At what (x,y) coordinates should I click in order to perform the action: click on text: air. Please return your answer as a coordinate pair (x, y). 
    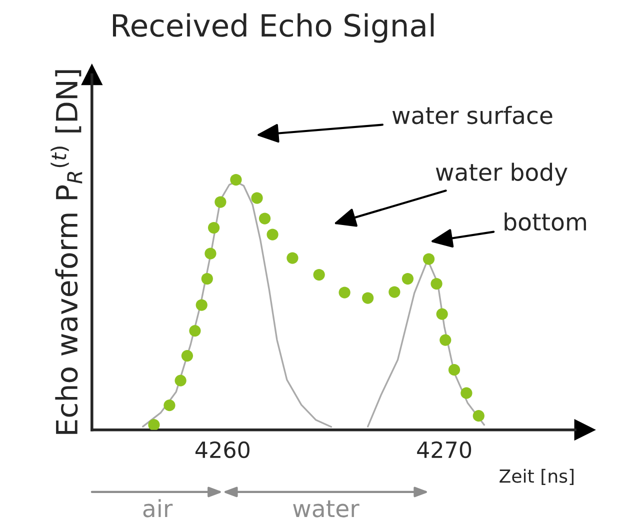
    Looking at the image, I should click on (158, 508).